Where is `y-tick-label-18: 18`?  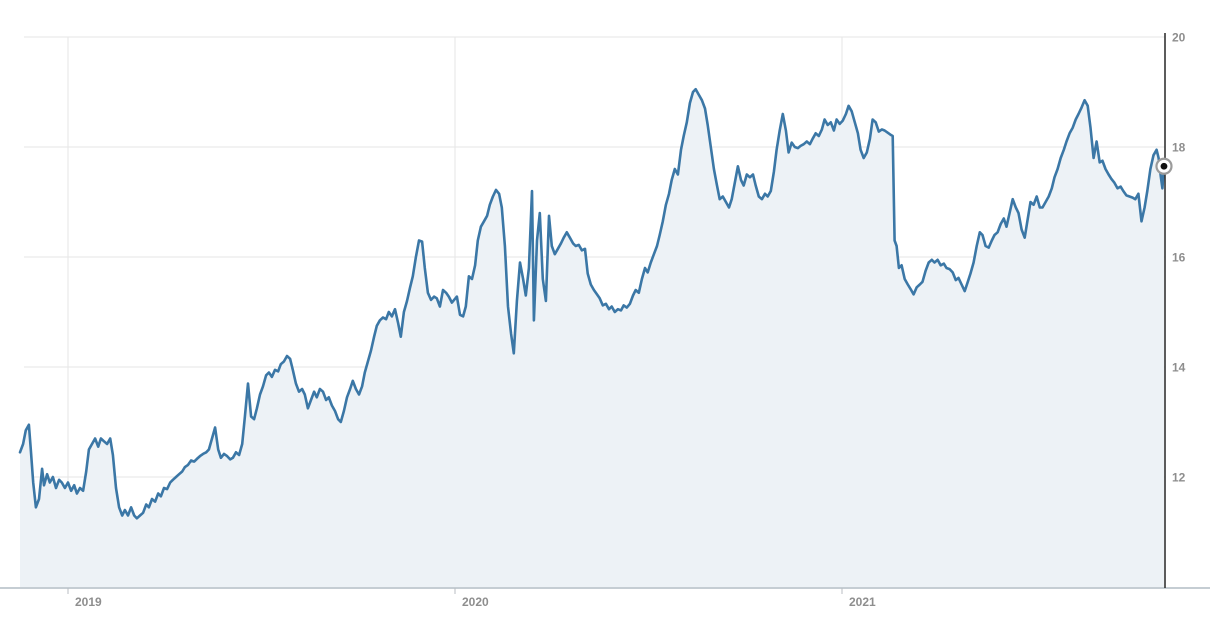
y-tick-label-18: 18 is located at coordinates (1179, 148).